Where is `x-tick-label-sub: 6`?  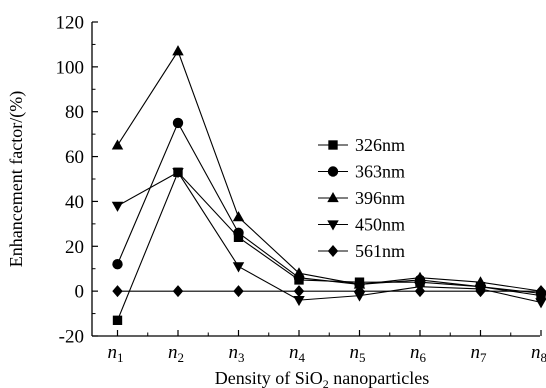
x-tick-label-sub: 6 is located at coordinates (423, 357).